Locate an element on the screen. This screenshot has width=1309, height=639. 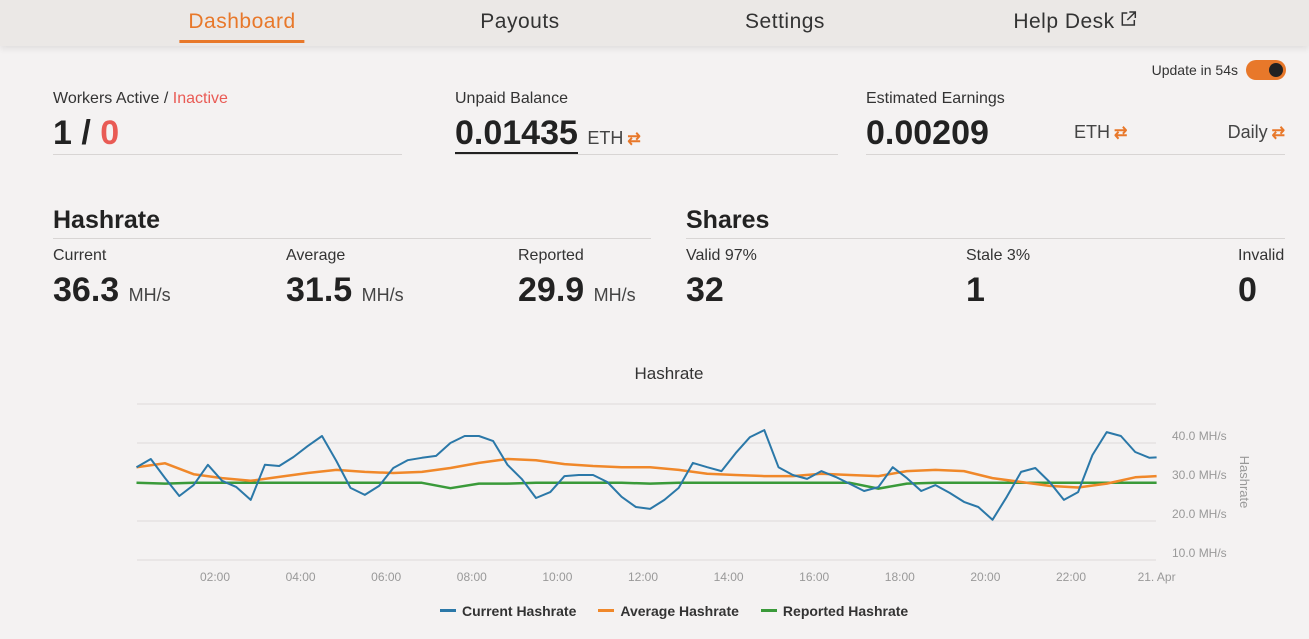
tab-dashboard: Dashboard is located at coordinates (242, 26).